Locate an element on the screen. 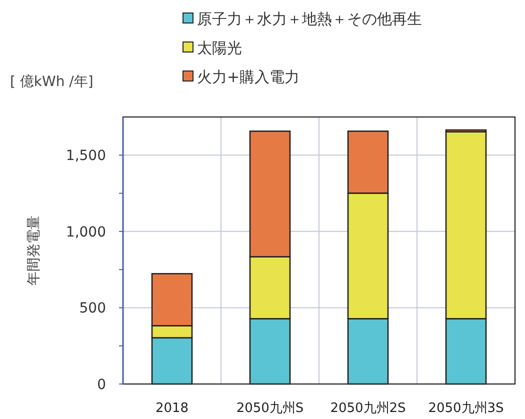  x-tick-label: 2050九州S is located at coordinates (270, 408).